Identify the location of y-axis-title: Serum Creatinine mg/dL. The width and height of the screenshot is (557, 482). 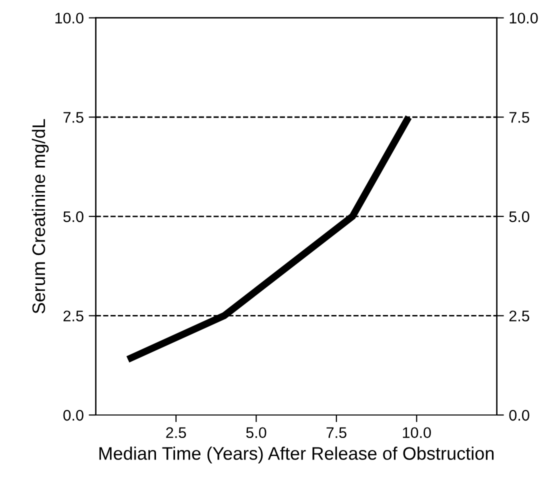
(40, 216).